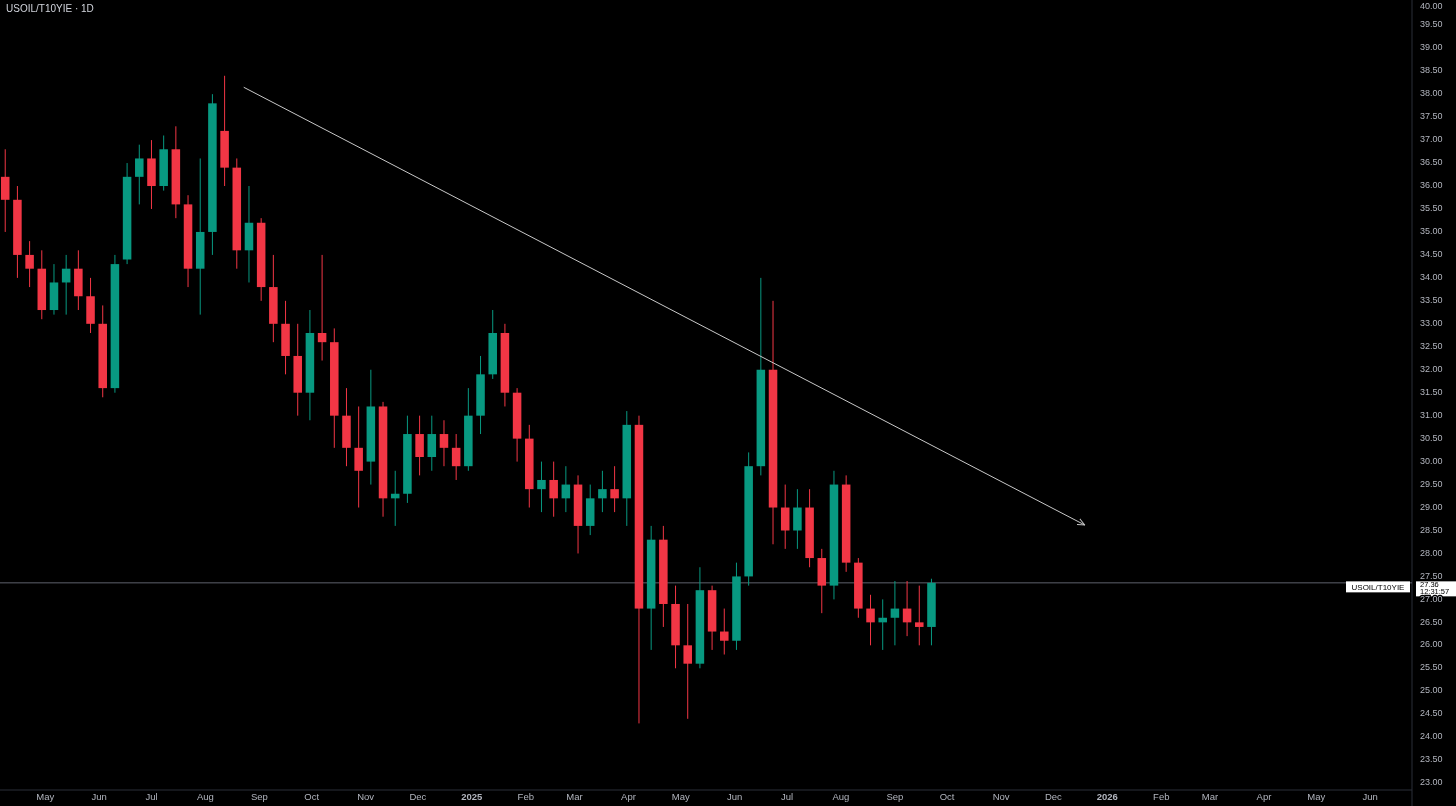 The image size is (1456, 806). Describe the element at coordinates (1431, 70) in the screenshot. I see `y-tick-label: 38.50` at that location.